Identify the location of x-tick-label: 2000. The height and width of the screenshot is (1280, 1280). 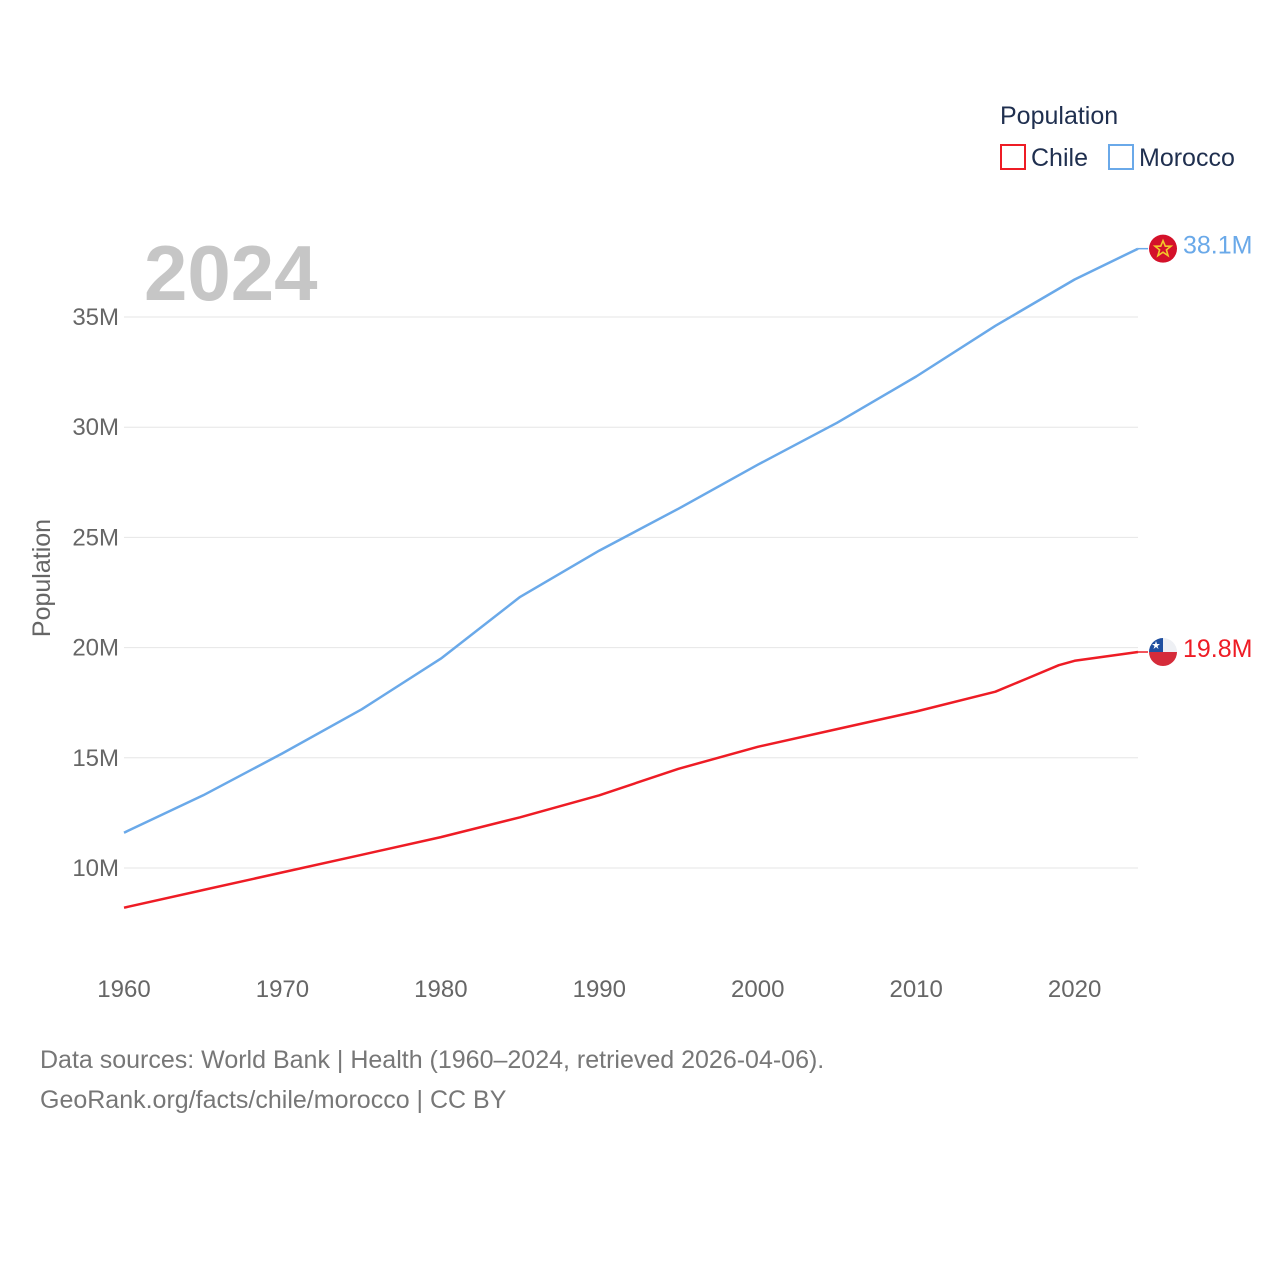
(757, 989).